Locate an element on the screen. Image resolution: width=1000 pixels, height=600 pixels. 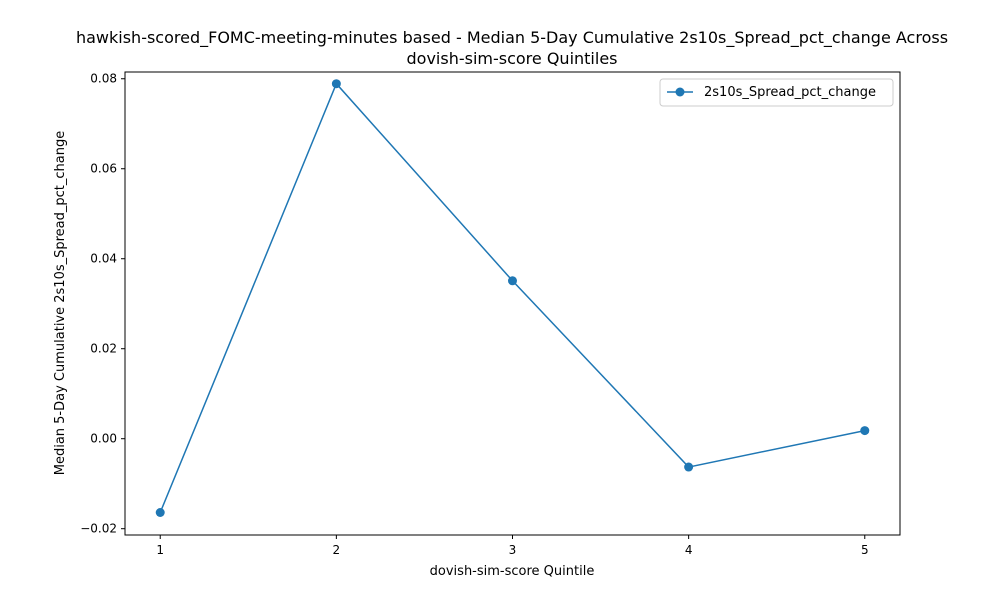
x-tick-label: 4 is located at coordinates (689, 550).